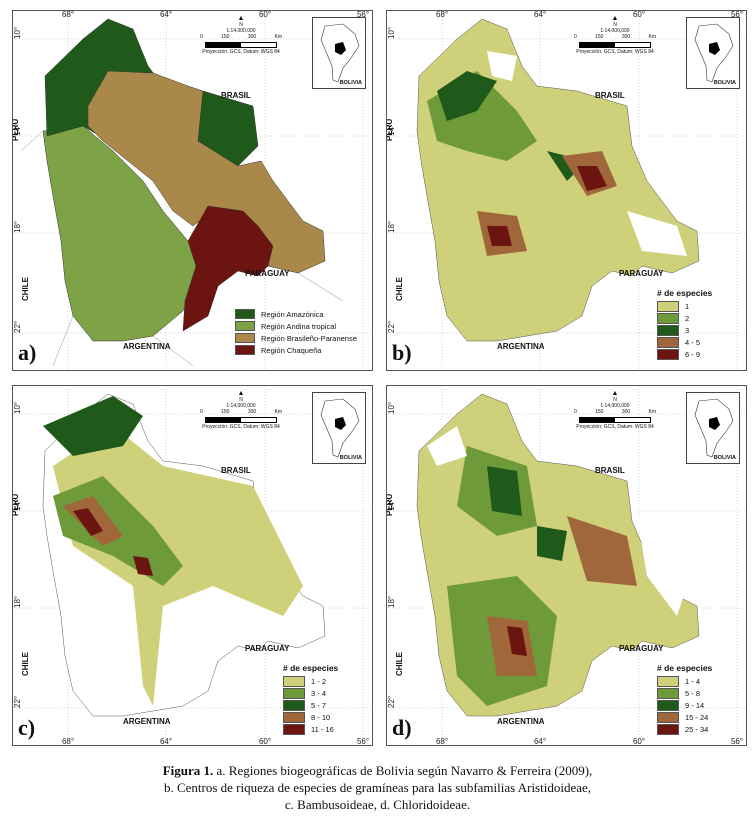 This screenshot has height=830, width=755. Describe the element at coordinates (310, 729) in the screenshot. I see `legend-item: 11 - 16` at that location.